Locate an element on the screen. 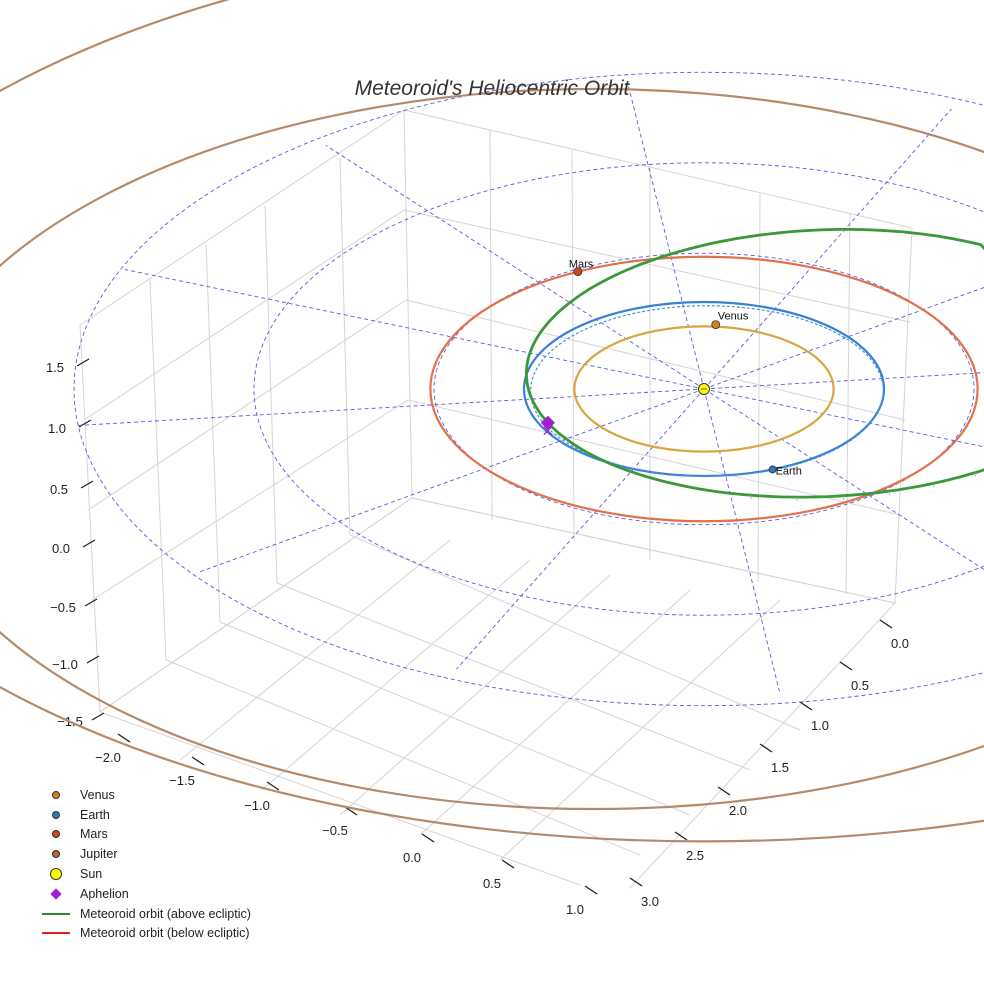  legend-label: Sun is located at coordinates (91, 874).